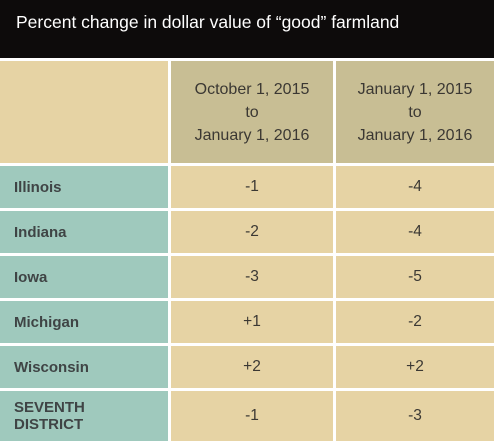 This screenshot has width=494, height=441. What do you see at coordinates (38, 187) in the screenshot?
I see `row-label-text: Illinois` at bounding box center [38, 187].